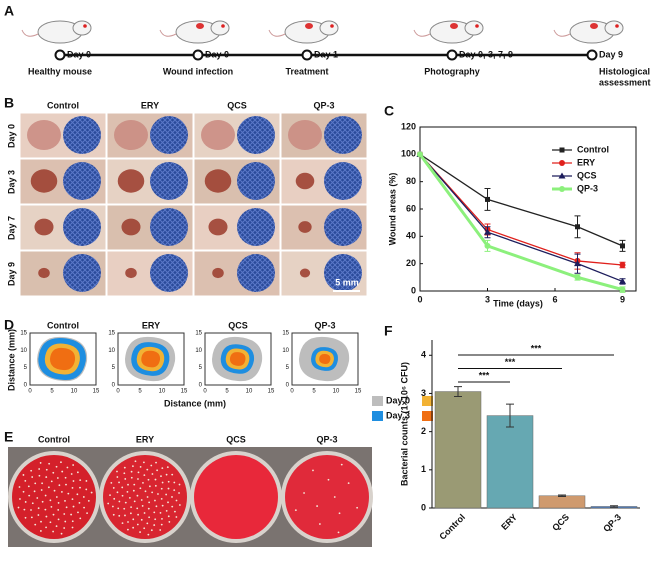 This screenshot has height=562, width=651. I want to click on x-tick-label: 9, so click(622, 299).